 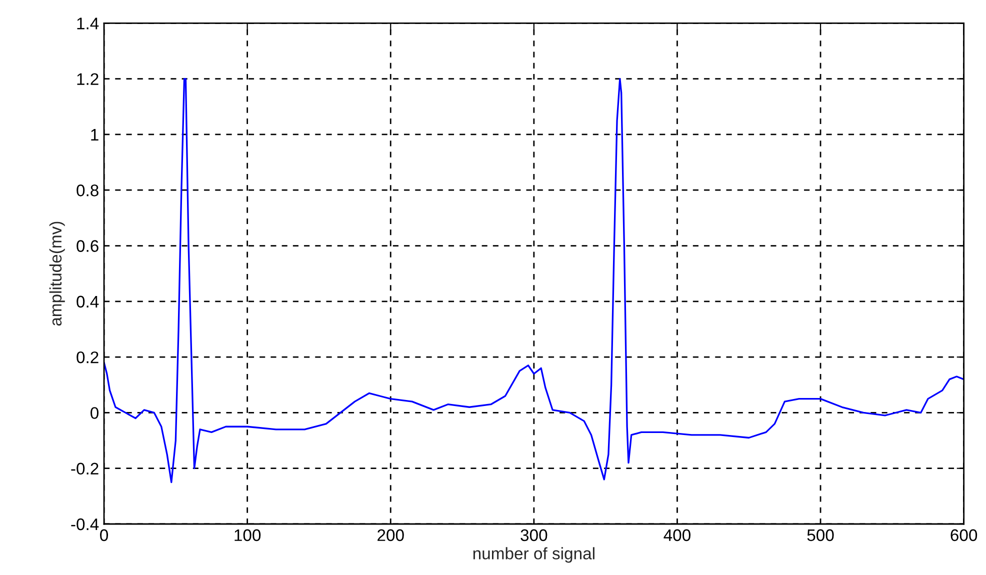 What do you see at coordinates (87, 79) in the screenshot?
I see `y-tick-label: 1.2` at bounding box center [87, 79].